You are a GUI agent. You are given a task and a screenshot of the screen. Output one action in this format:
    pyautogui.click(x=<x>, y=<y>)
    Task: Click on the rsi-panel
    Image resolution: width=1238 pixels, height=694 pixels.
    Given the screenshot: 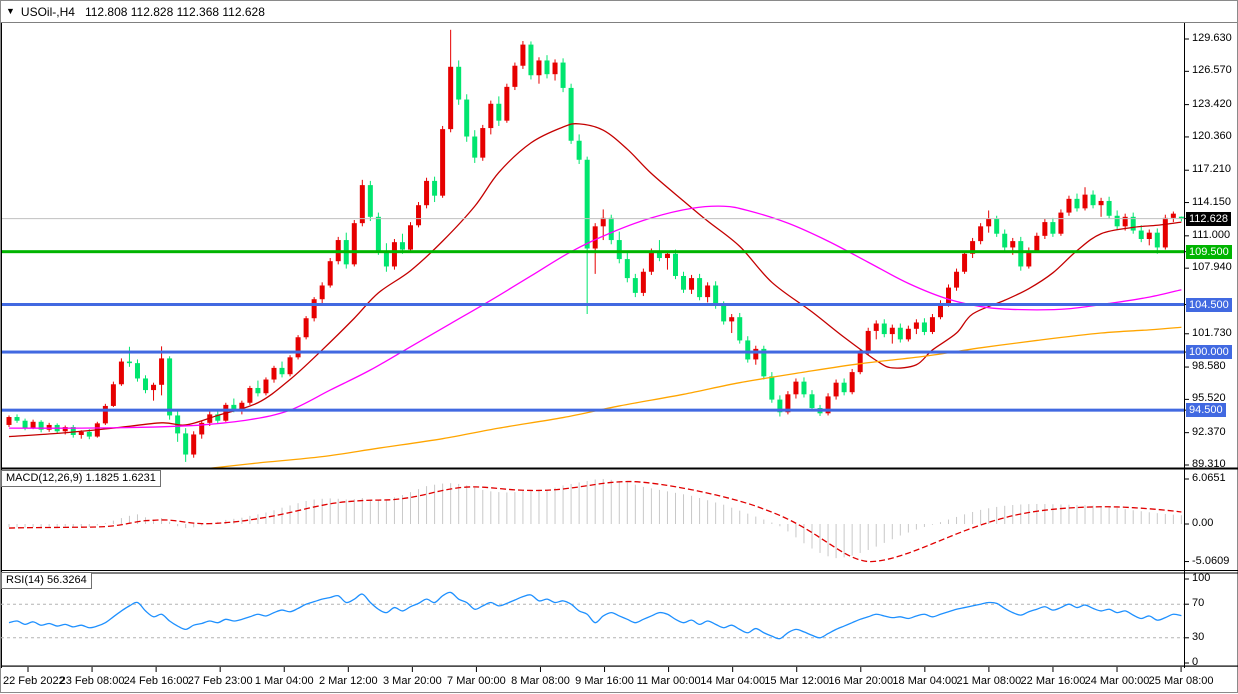 What is the action you would take?
    pyautogui.click(x=592, y=615)
    